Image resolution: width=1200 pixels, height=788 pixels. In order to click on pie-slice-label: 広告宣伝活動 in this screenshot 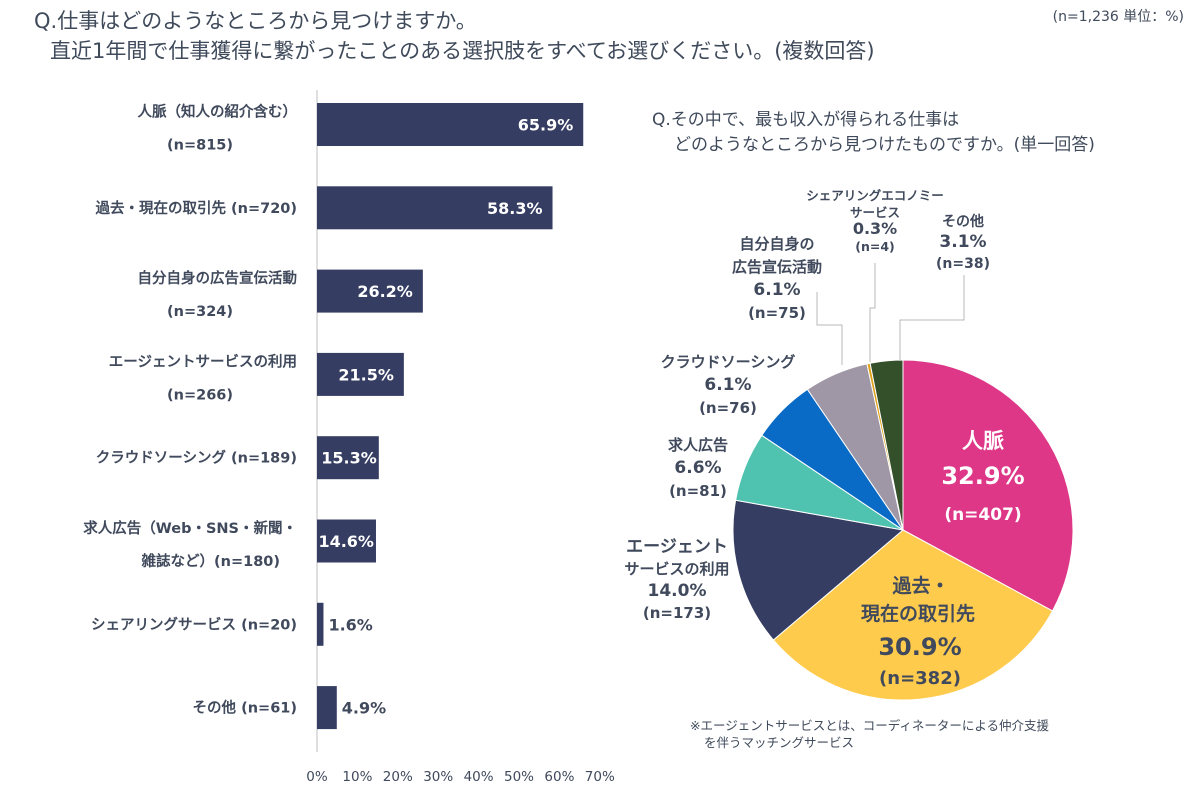, I will do `click(777, 267)`.